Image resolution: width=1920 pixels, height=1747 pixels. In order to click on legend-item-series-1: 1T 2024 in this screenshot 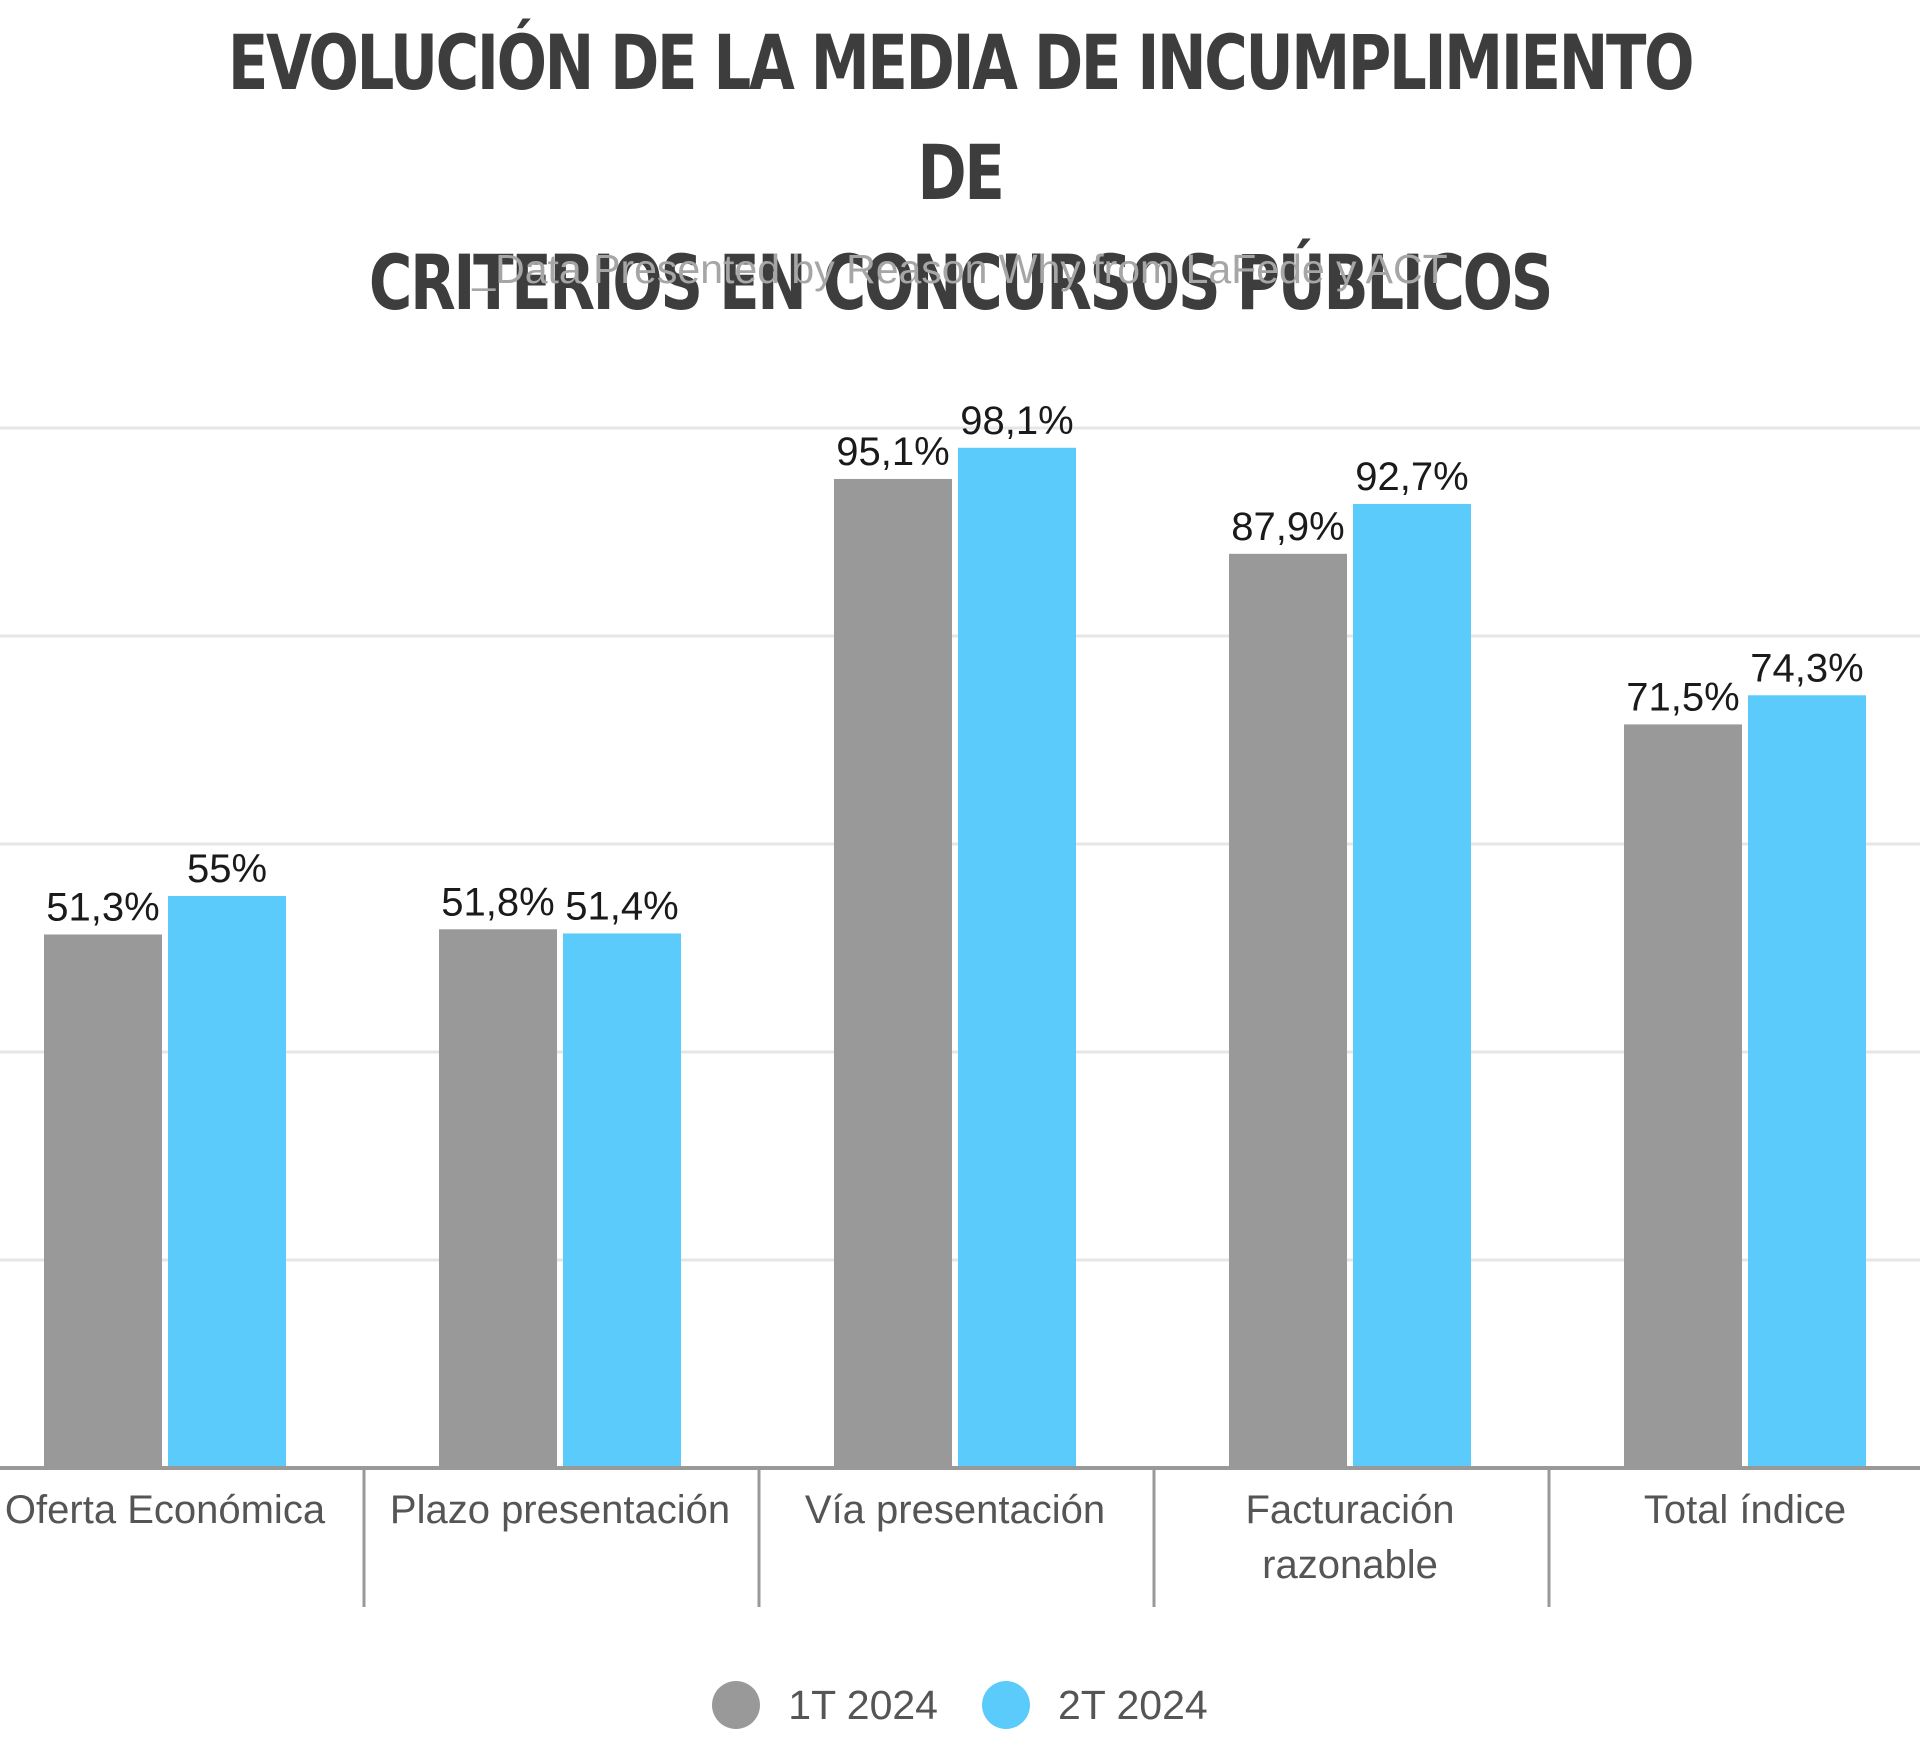, I will do `click(825, 1705)`.